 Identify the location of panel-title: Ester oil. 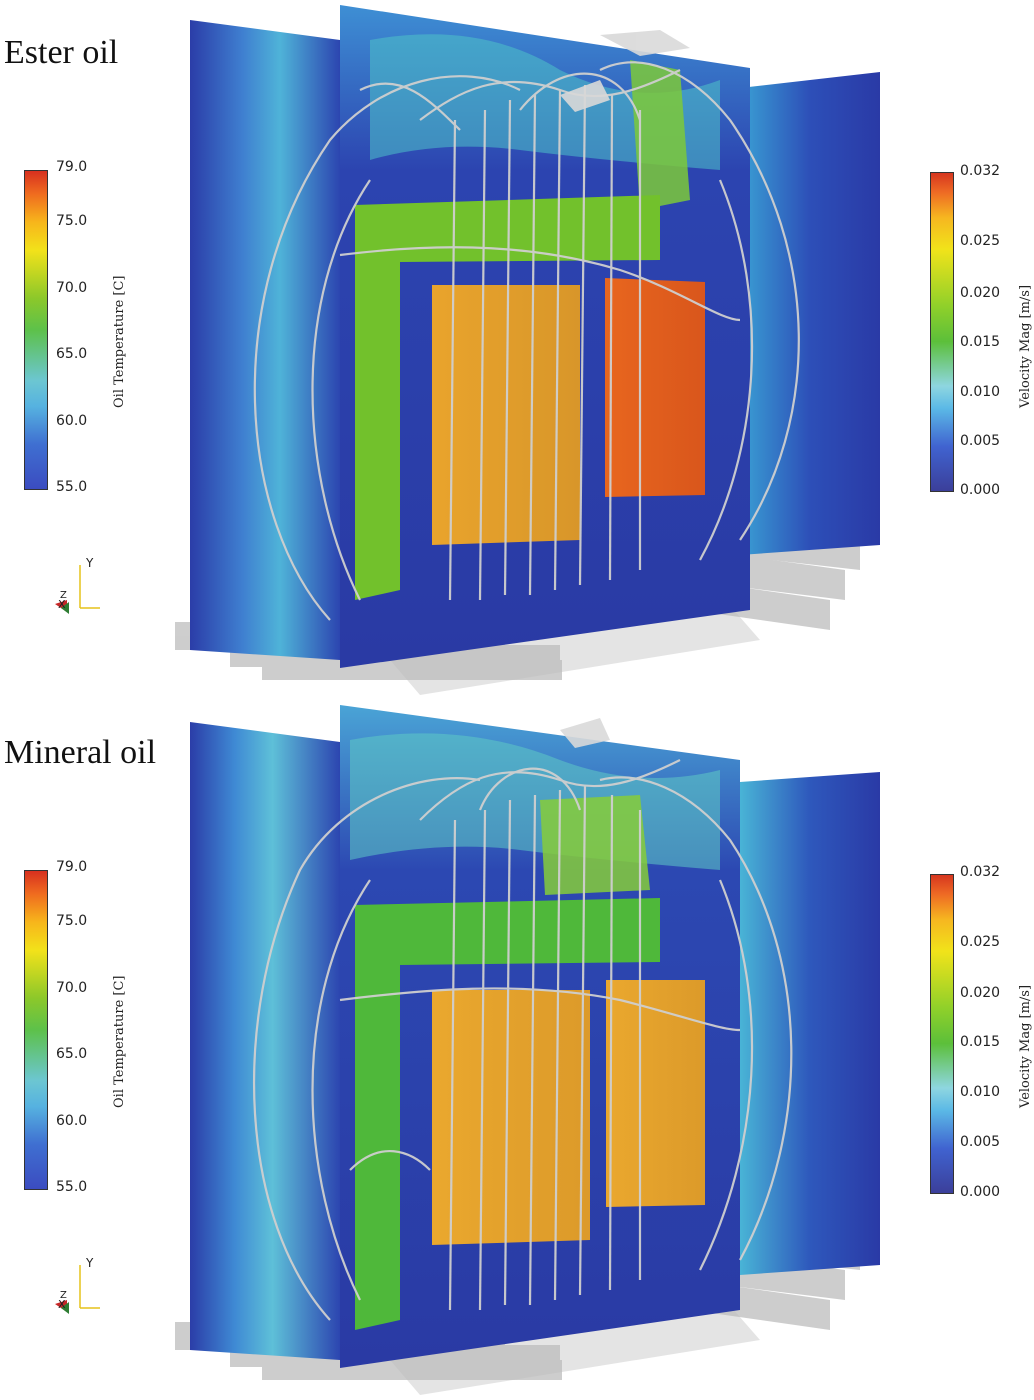
(61, 52).